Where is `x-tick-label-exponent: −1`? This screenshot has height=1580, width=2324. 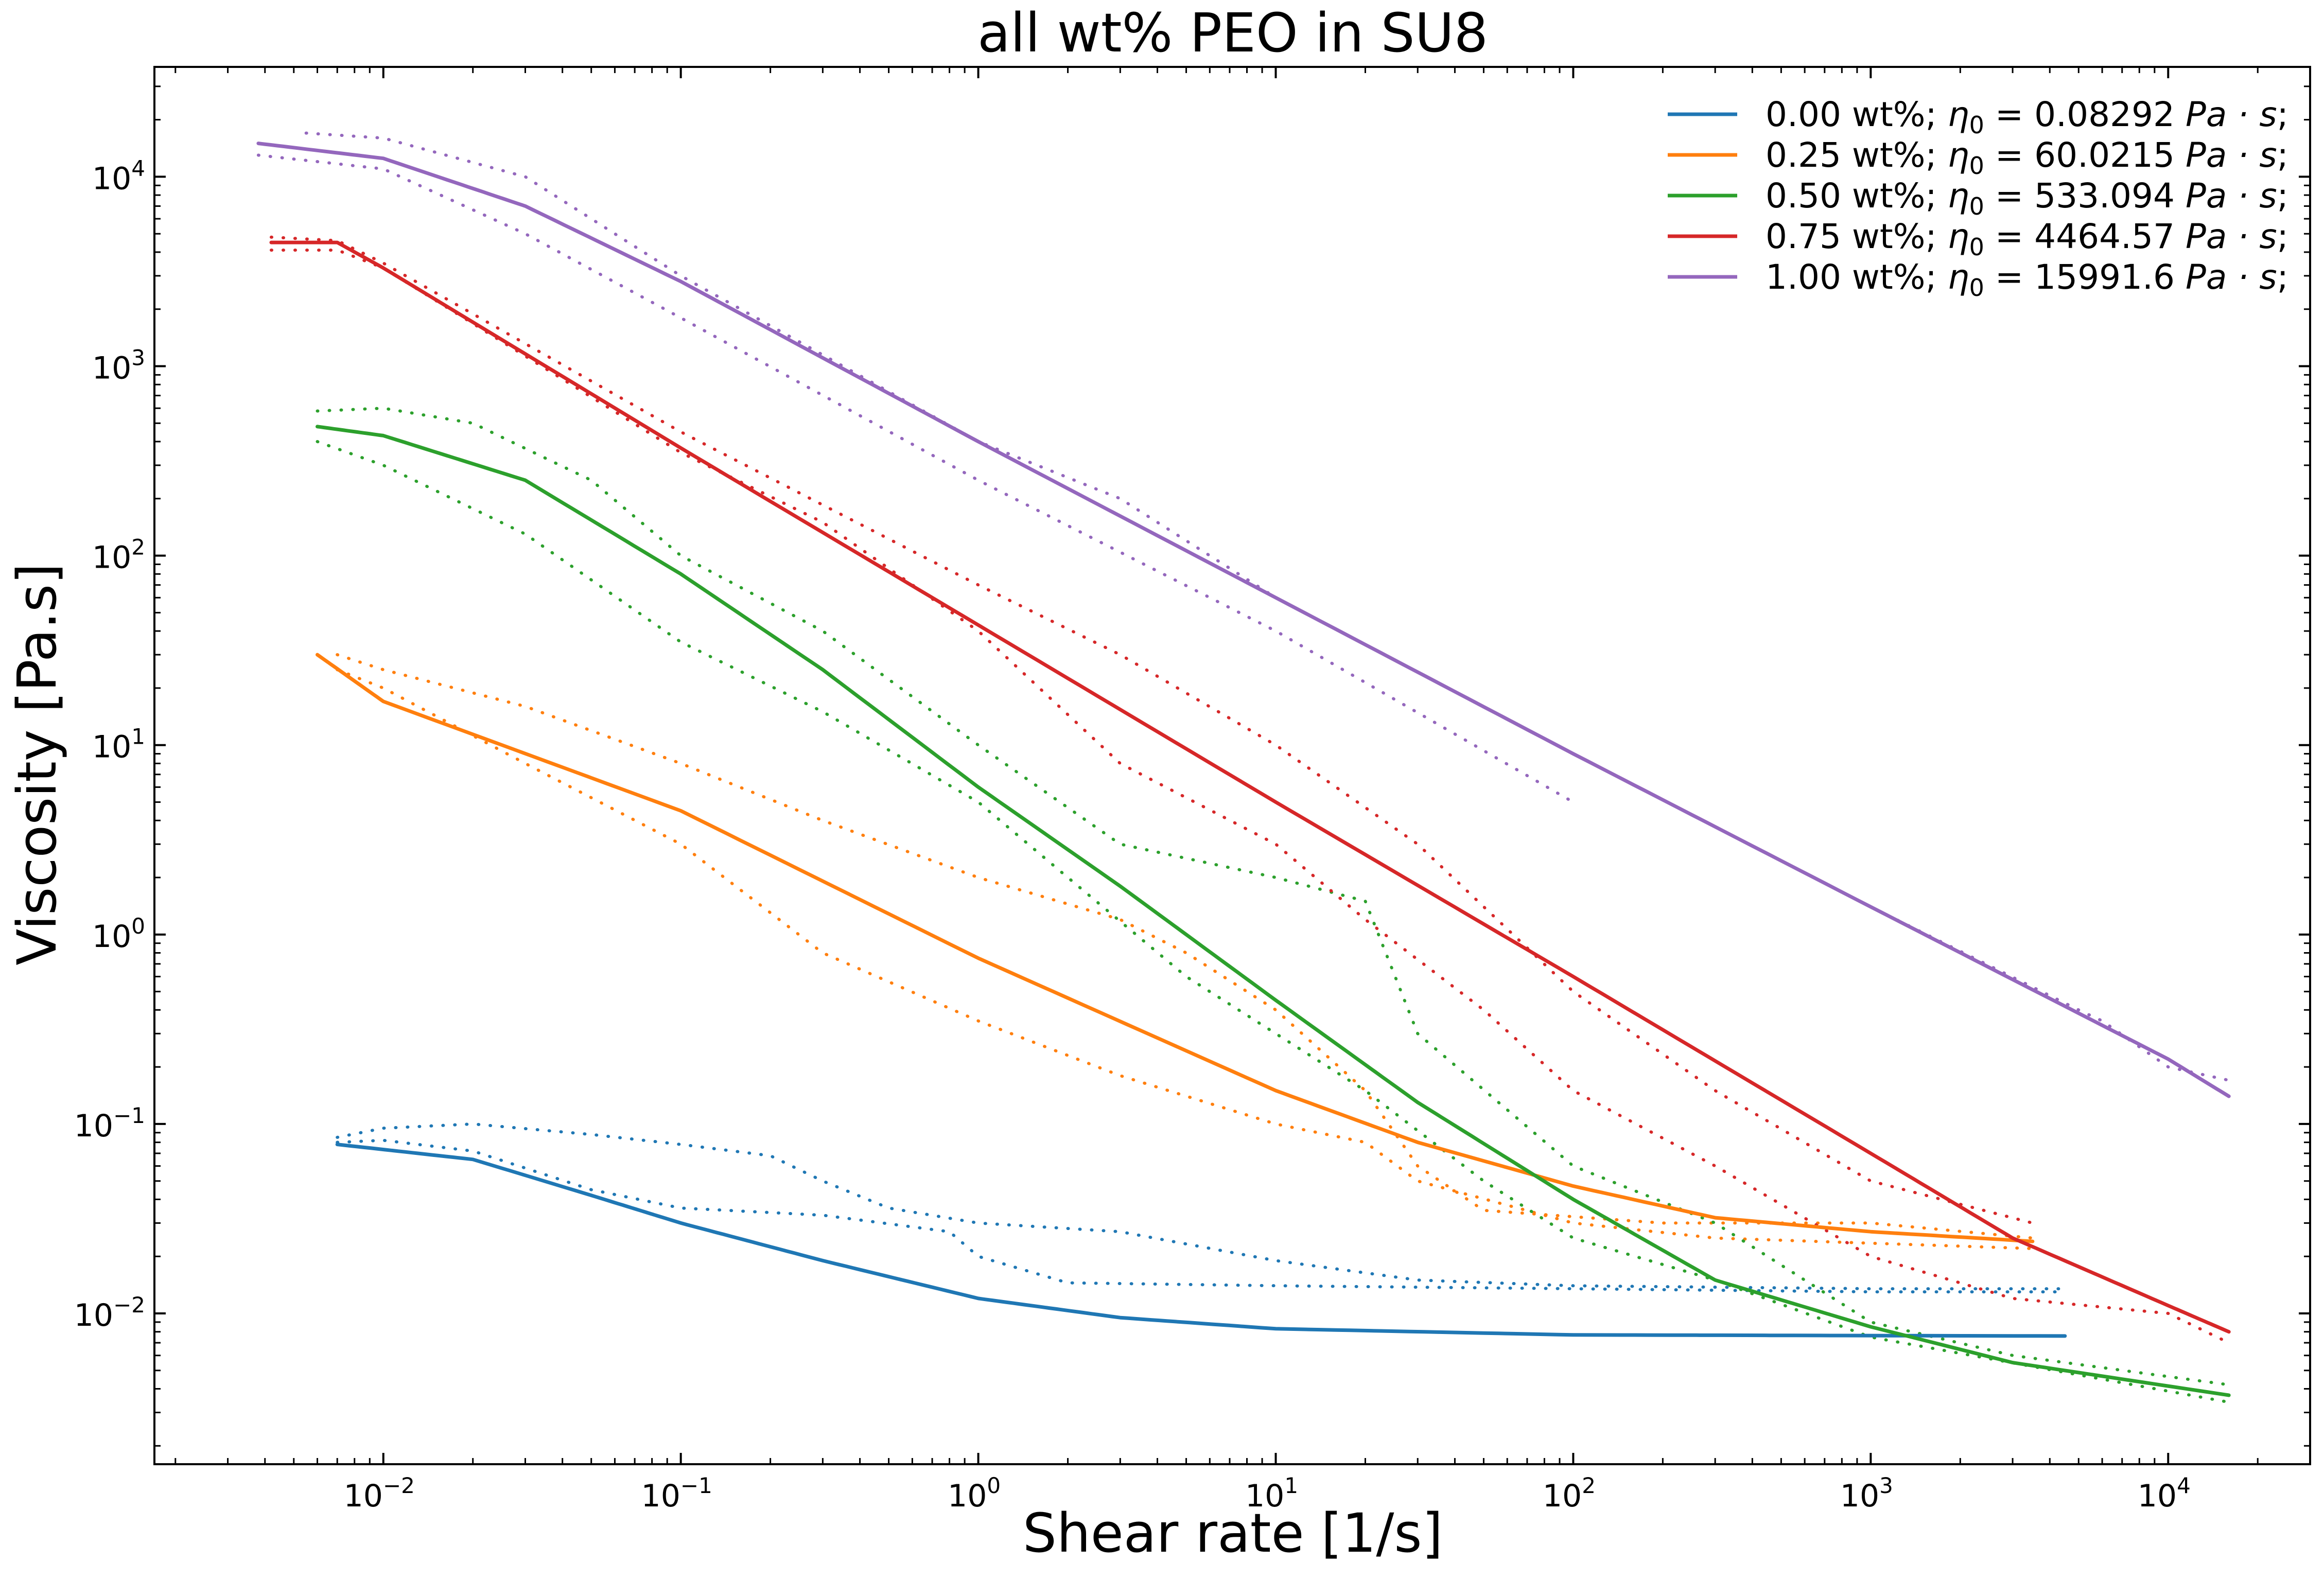 x-tick-label-exponent: −1 is located at coordinates (696, 1485).